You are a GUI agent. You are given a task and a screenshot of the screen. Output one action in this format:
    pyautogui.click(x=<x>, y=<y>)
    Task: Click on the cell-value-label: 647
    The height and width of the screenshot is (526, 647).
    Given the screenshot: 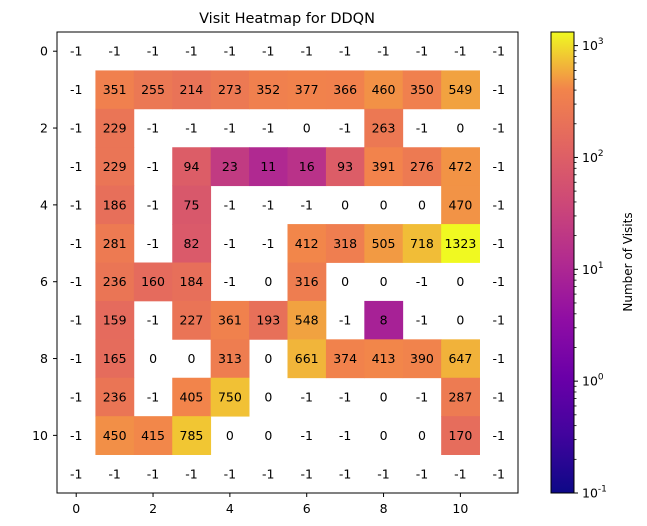 What is the action you would take?
    pyautogui.click(x=460, y=358)
    